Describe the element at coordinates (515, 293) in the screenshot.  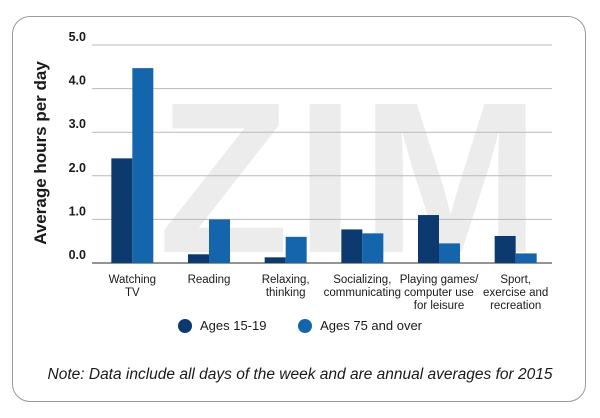
I see `x-tick-label: Sport, exercise and recreation` at that location.